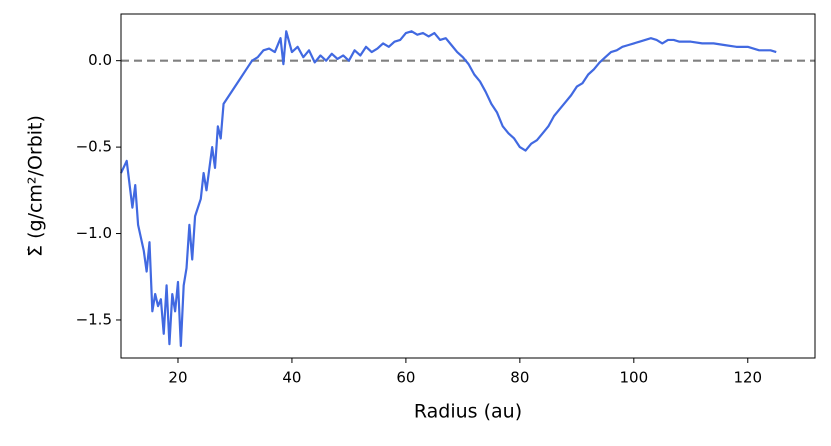 The height and width of the screenshot is (446, 831). Describe the element at coordinates (100, 60) in the screenshot. I see `y-tick-label: 0.0` at that location.